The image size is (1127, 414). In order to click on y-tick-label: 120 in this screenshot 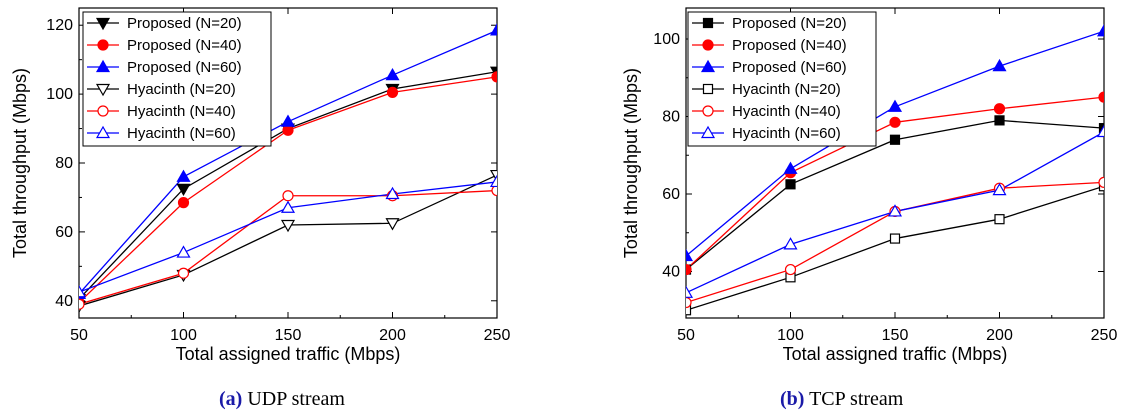, I will do `click(59, 25)`.